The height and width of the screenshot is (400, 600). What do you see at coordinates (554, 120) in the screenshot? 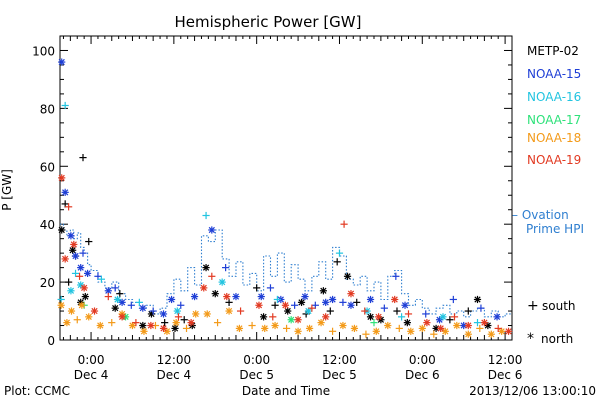
I see `legend-entry-noaa-17: NOAA-17` at bounding box center [554, 120].